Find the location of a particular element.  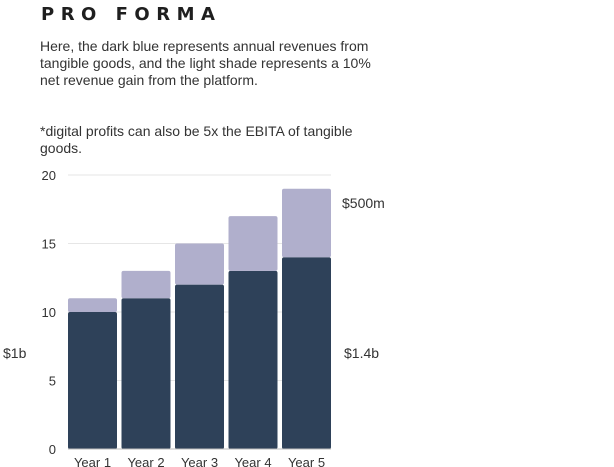

page-title: PRO FORMA is located at coordinates (131, 14).